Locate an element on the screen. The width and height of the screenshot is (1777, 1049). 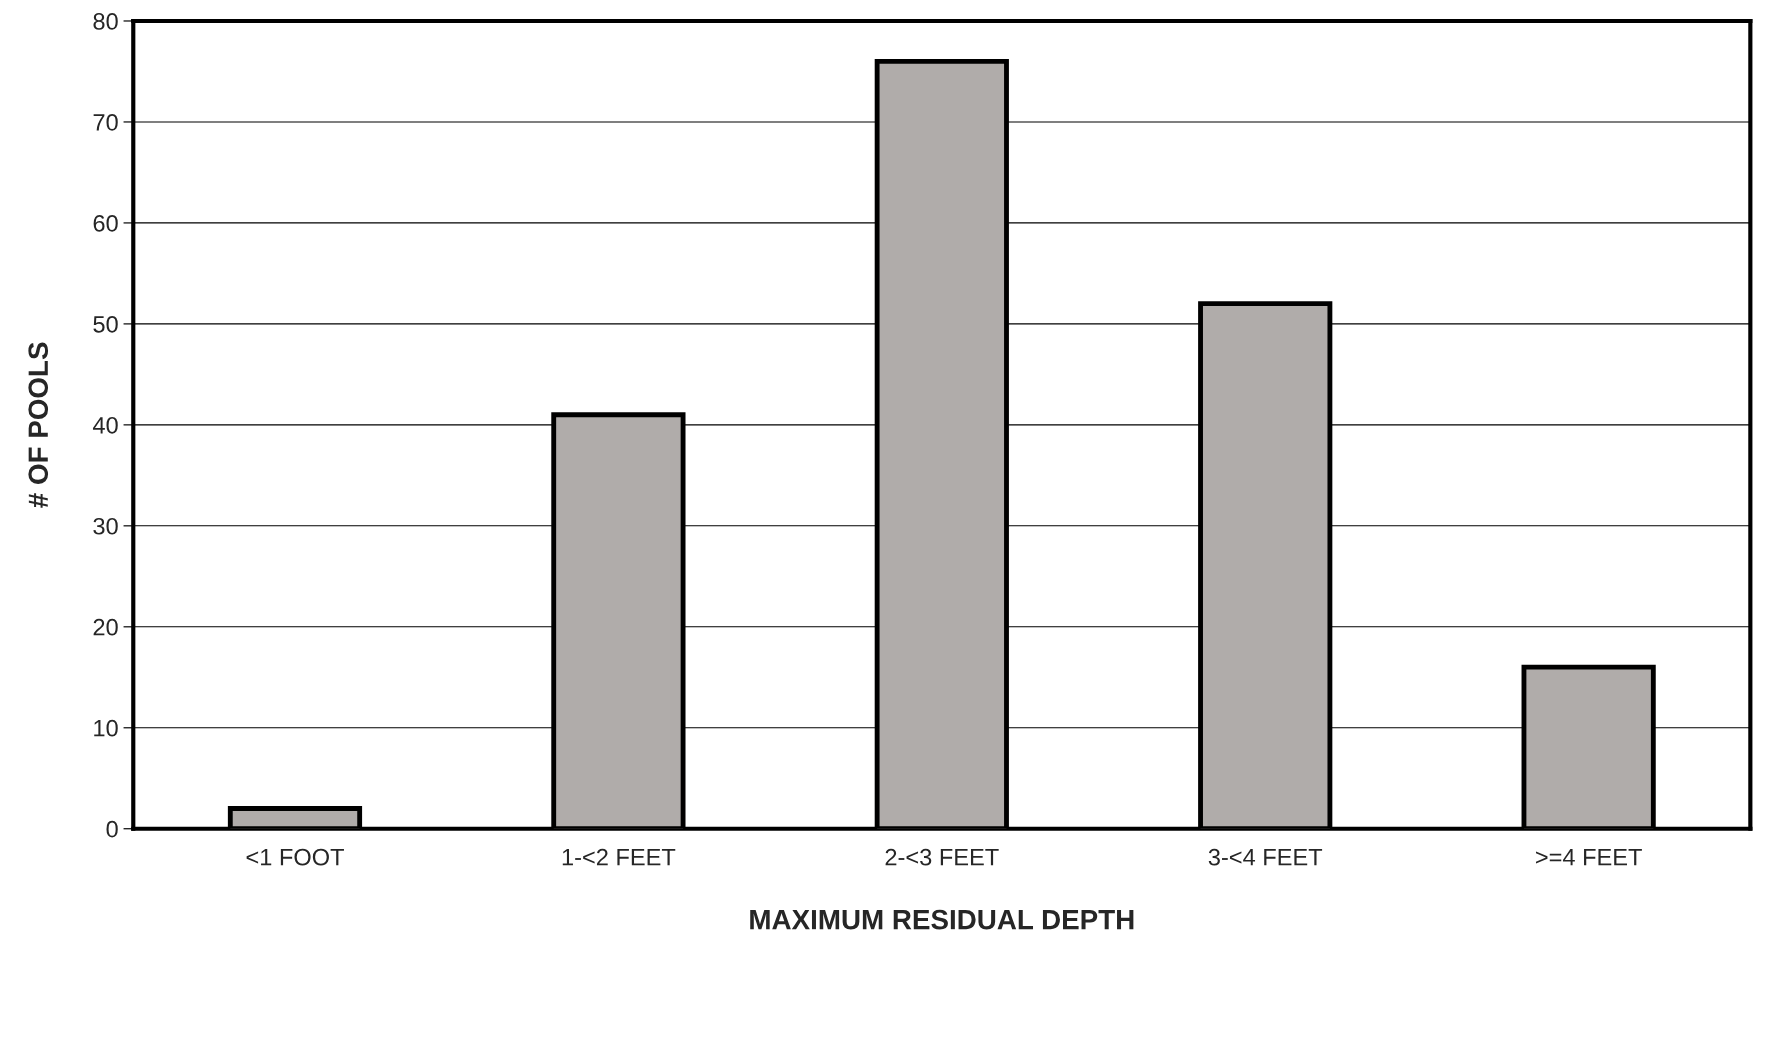
y-tick-label: 0 is located at coordinates (112, 829).